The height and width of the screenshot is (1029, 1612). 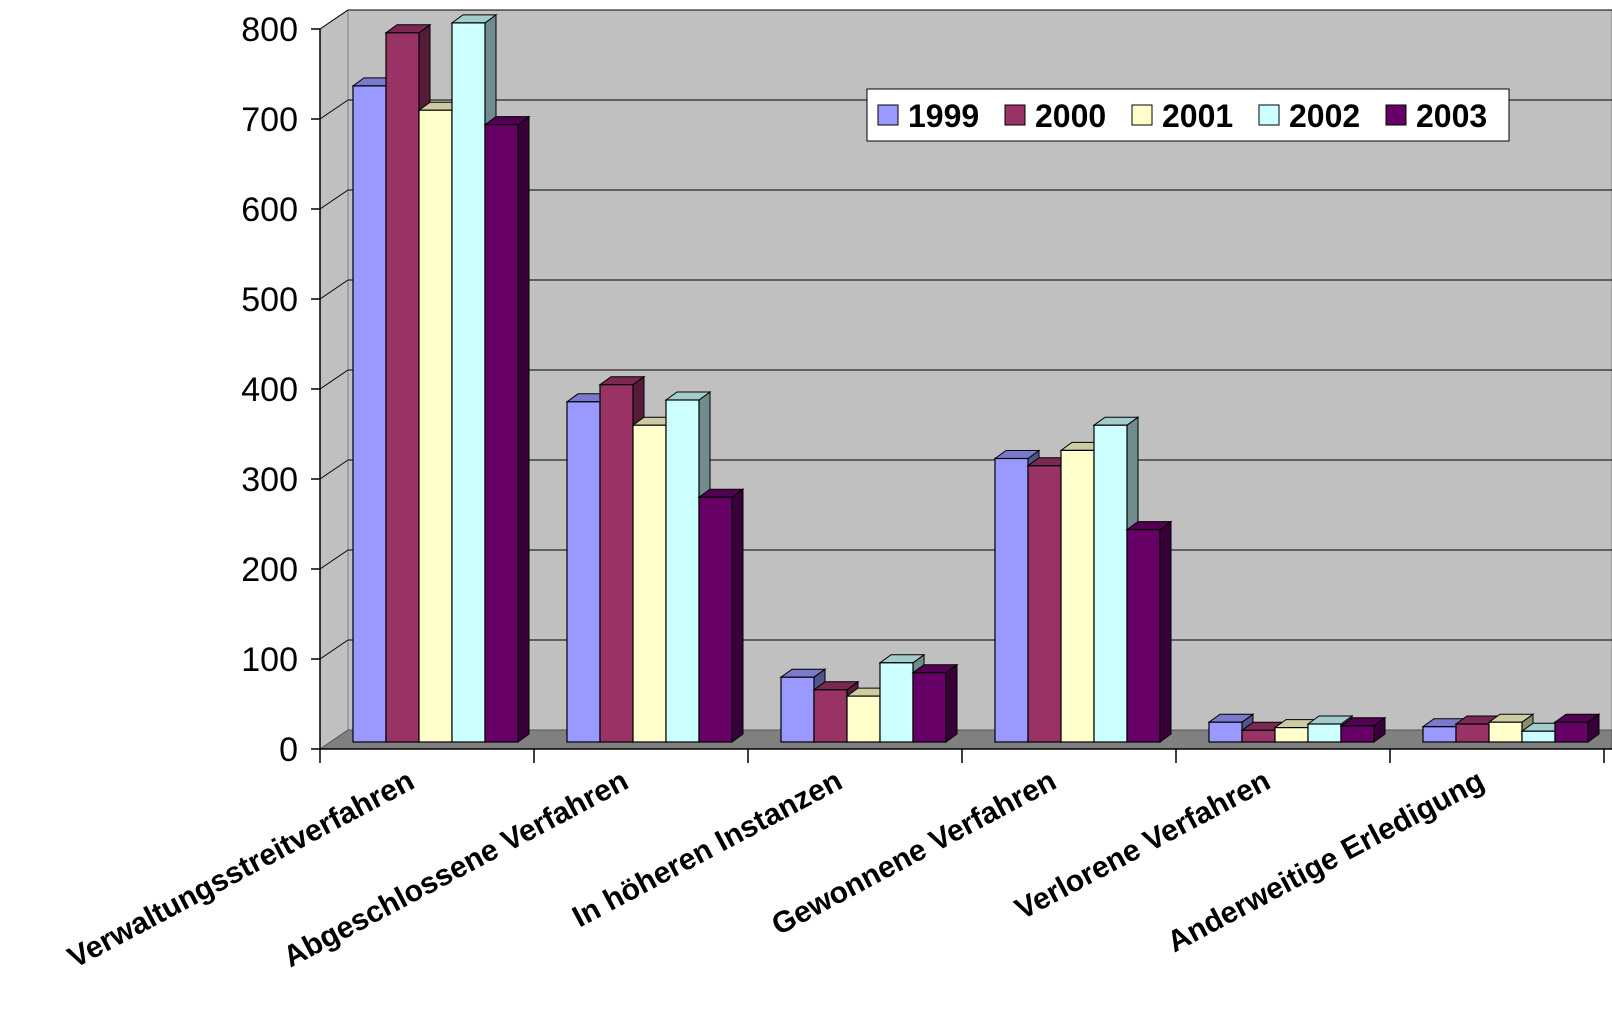 I want to click on legend-label: 2000, so click(x=1070, y=116).